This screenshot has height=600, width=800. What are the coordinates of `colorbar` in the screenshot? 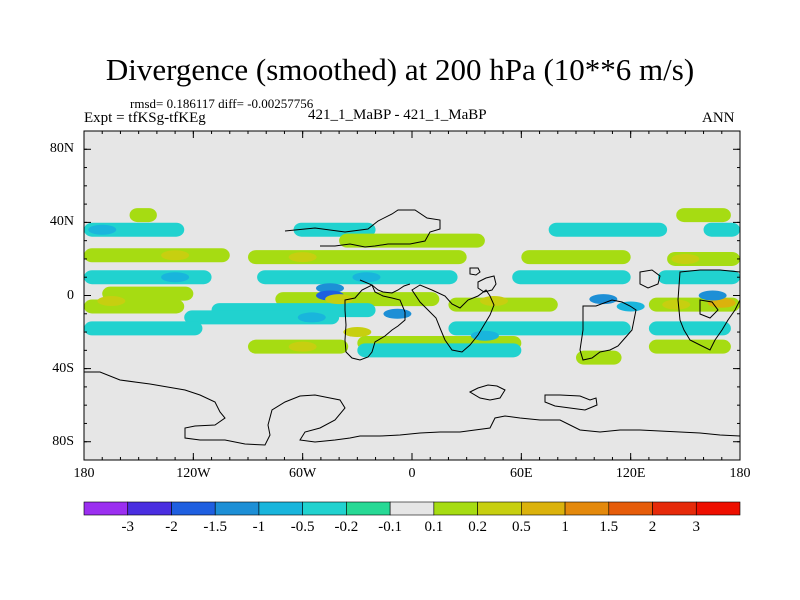 It's located at (412, 508).